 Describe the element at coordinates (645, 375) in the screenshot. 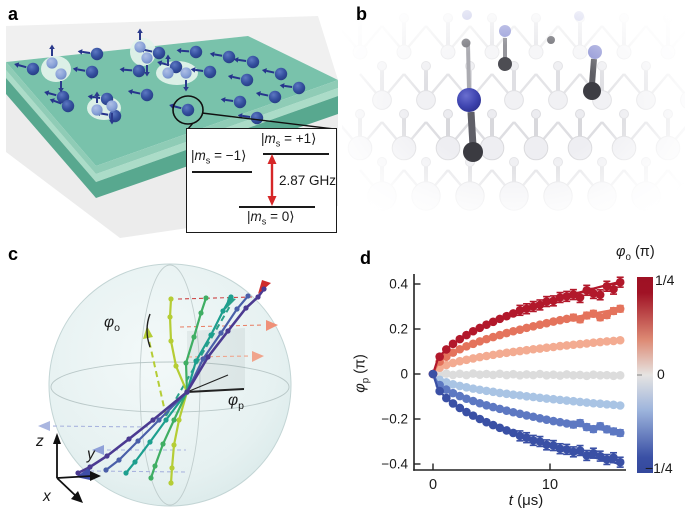

I see `colorbar` at that location.